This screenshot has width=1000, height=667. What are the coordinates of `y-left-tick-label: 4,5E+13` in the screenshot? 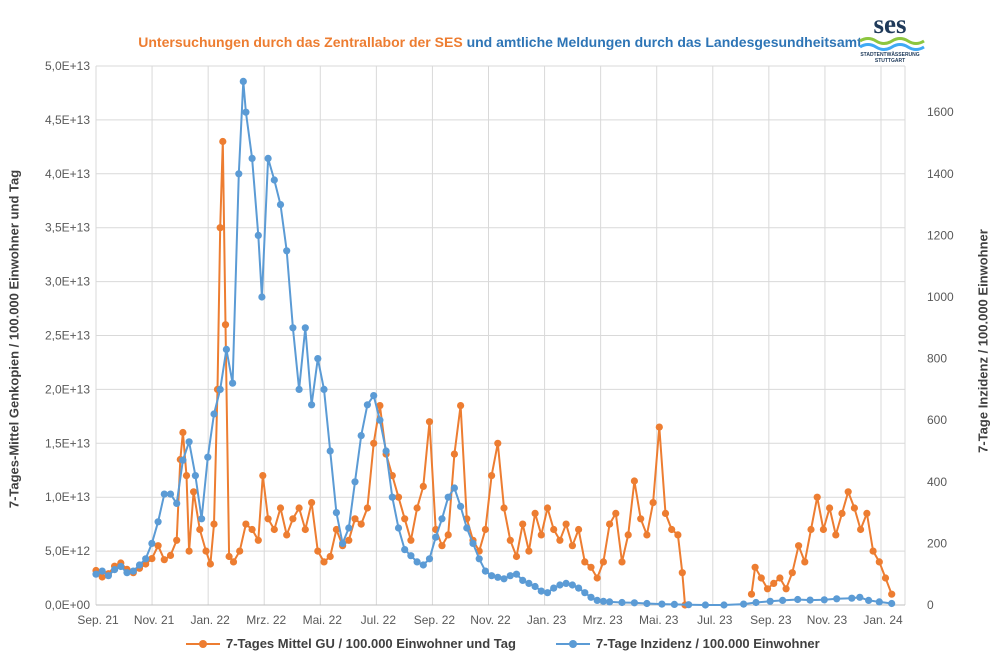 It's located at (67, 120).